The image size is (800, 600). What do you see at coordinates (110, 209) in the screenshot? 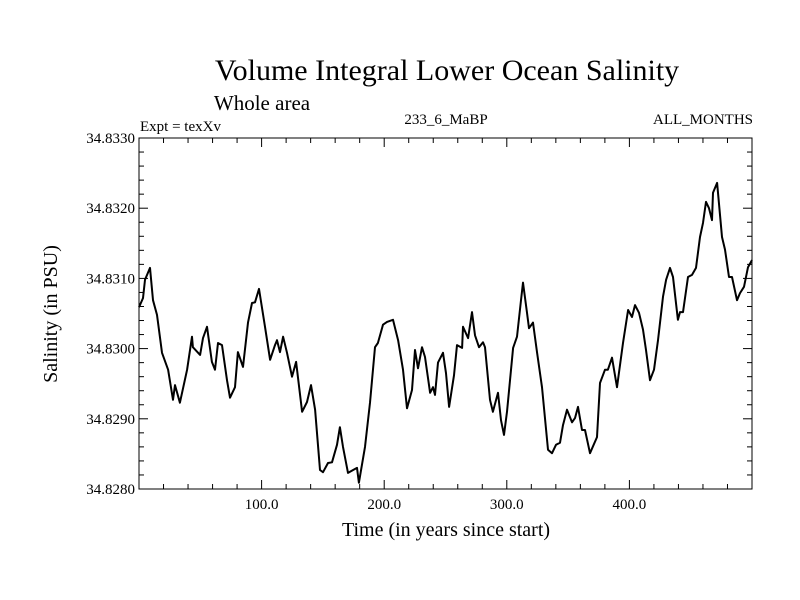
I see `y-tick-label: 34.8320` at bounding box center [110, 209].